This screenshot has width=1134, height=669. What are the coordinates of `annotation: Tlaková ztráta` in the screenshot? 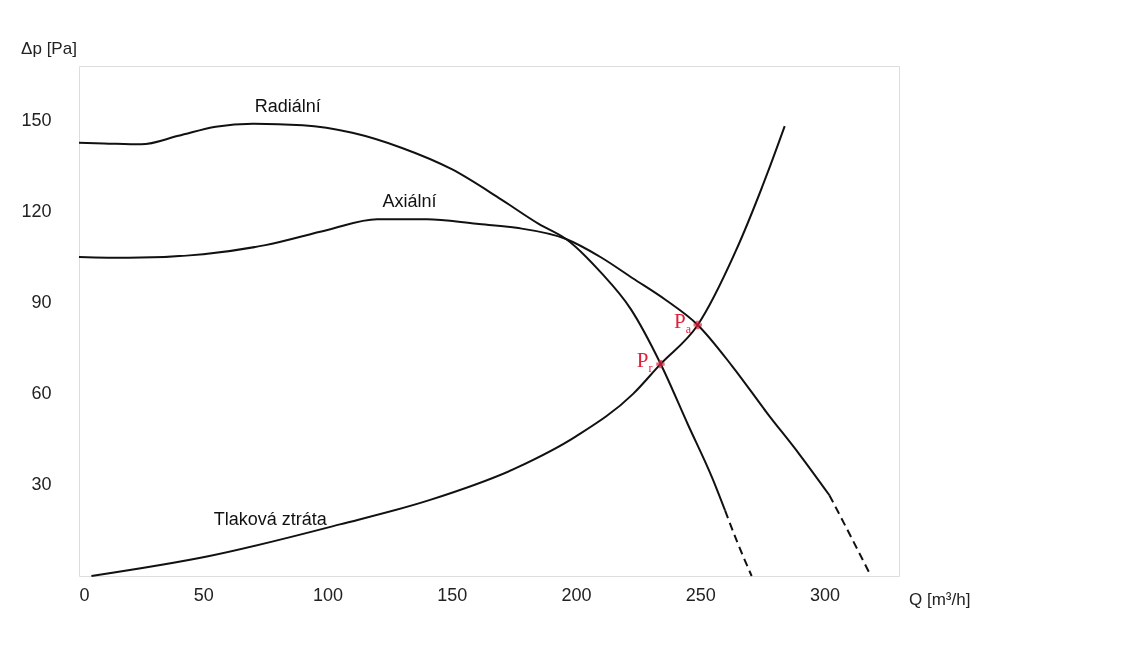 It's located at (270, 518).